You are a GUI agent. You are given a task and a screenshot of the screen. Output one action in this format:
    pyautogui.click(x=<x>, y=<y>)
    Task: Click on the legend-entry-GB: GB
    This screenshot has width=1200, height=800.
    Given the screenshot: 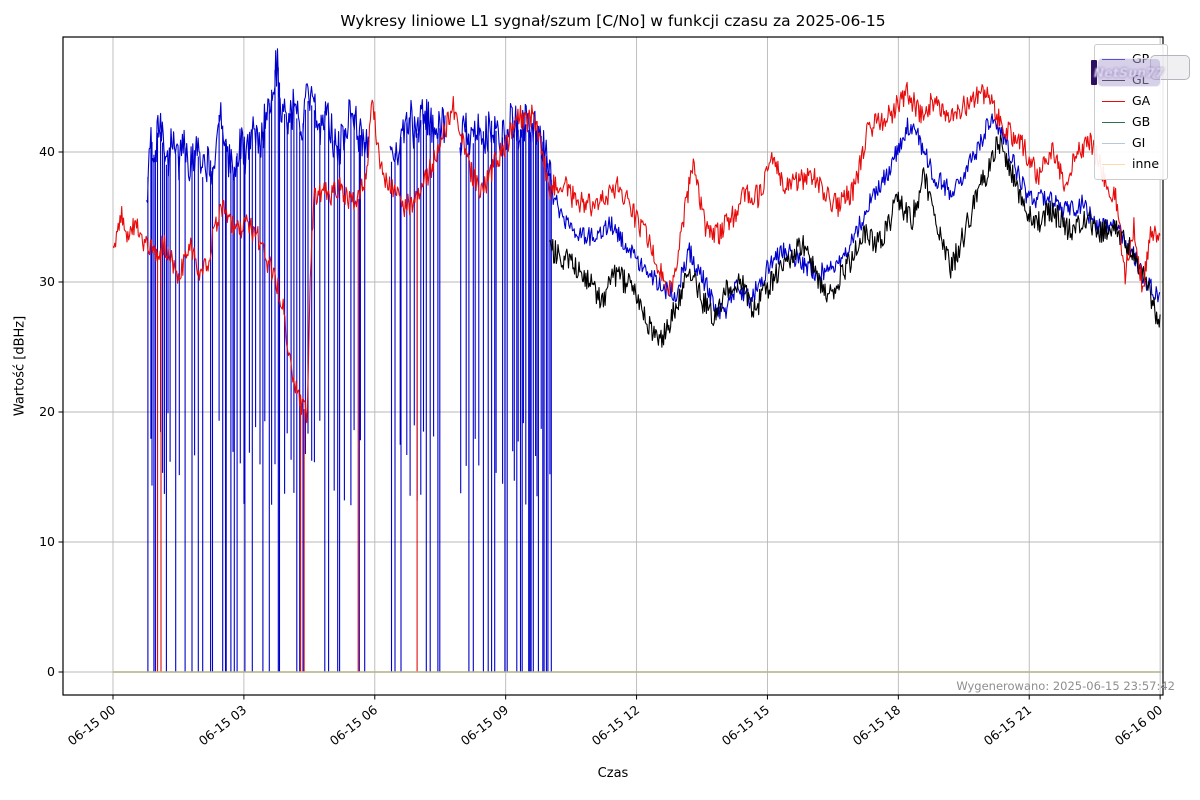 What is the action you would take?
    pyautogui.click(x=1130, y=122)
    